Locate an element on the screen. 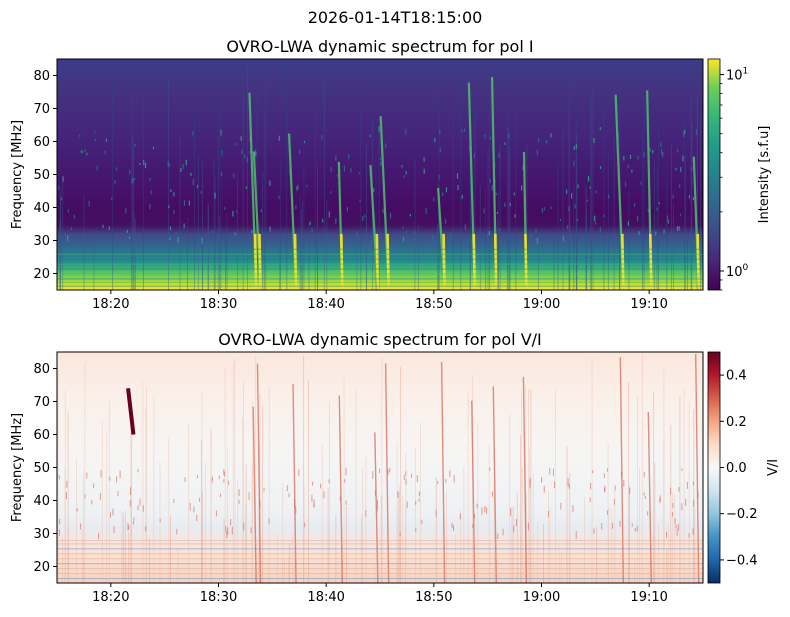  colorbar-tick-exponent: 0 is located at coordinates (746, 268).